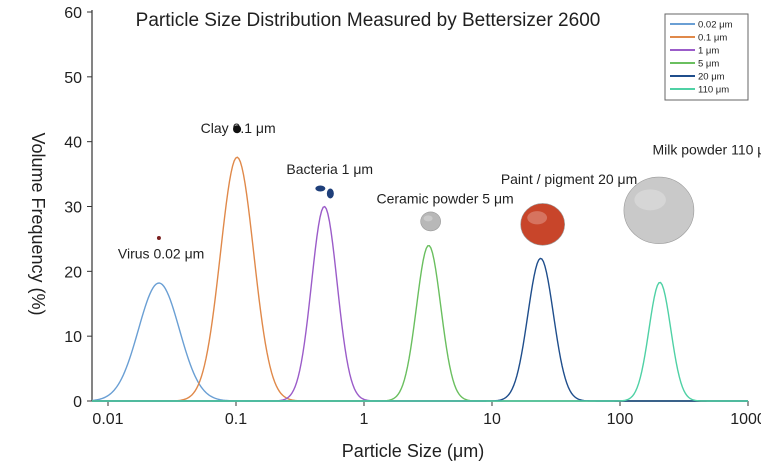 Image resolution: width=761 pixels, height=463 pixels. Describe the element at coordinates (329, 169) in the screenshot. I see `annotation-label: Bacteria 1 μm` at that location.